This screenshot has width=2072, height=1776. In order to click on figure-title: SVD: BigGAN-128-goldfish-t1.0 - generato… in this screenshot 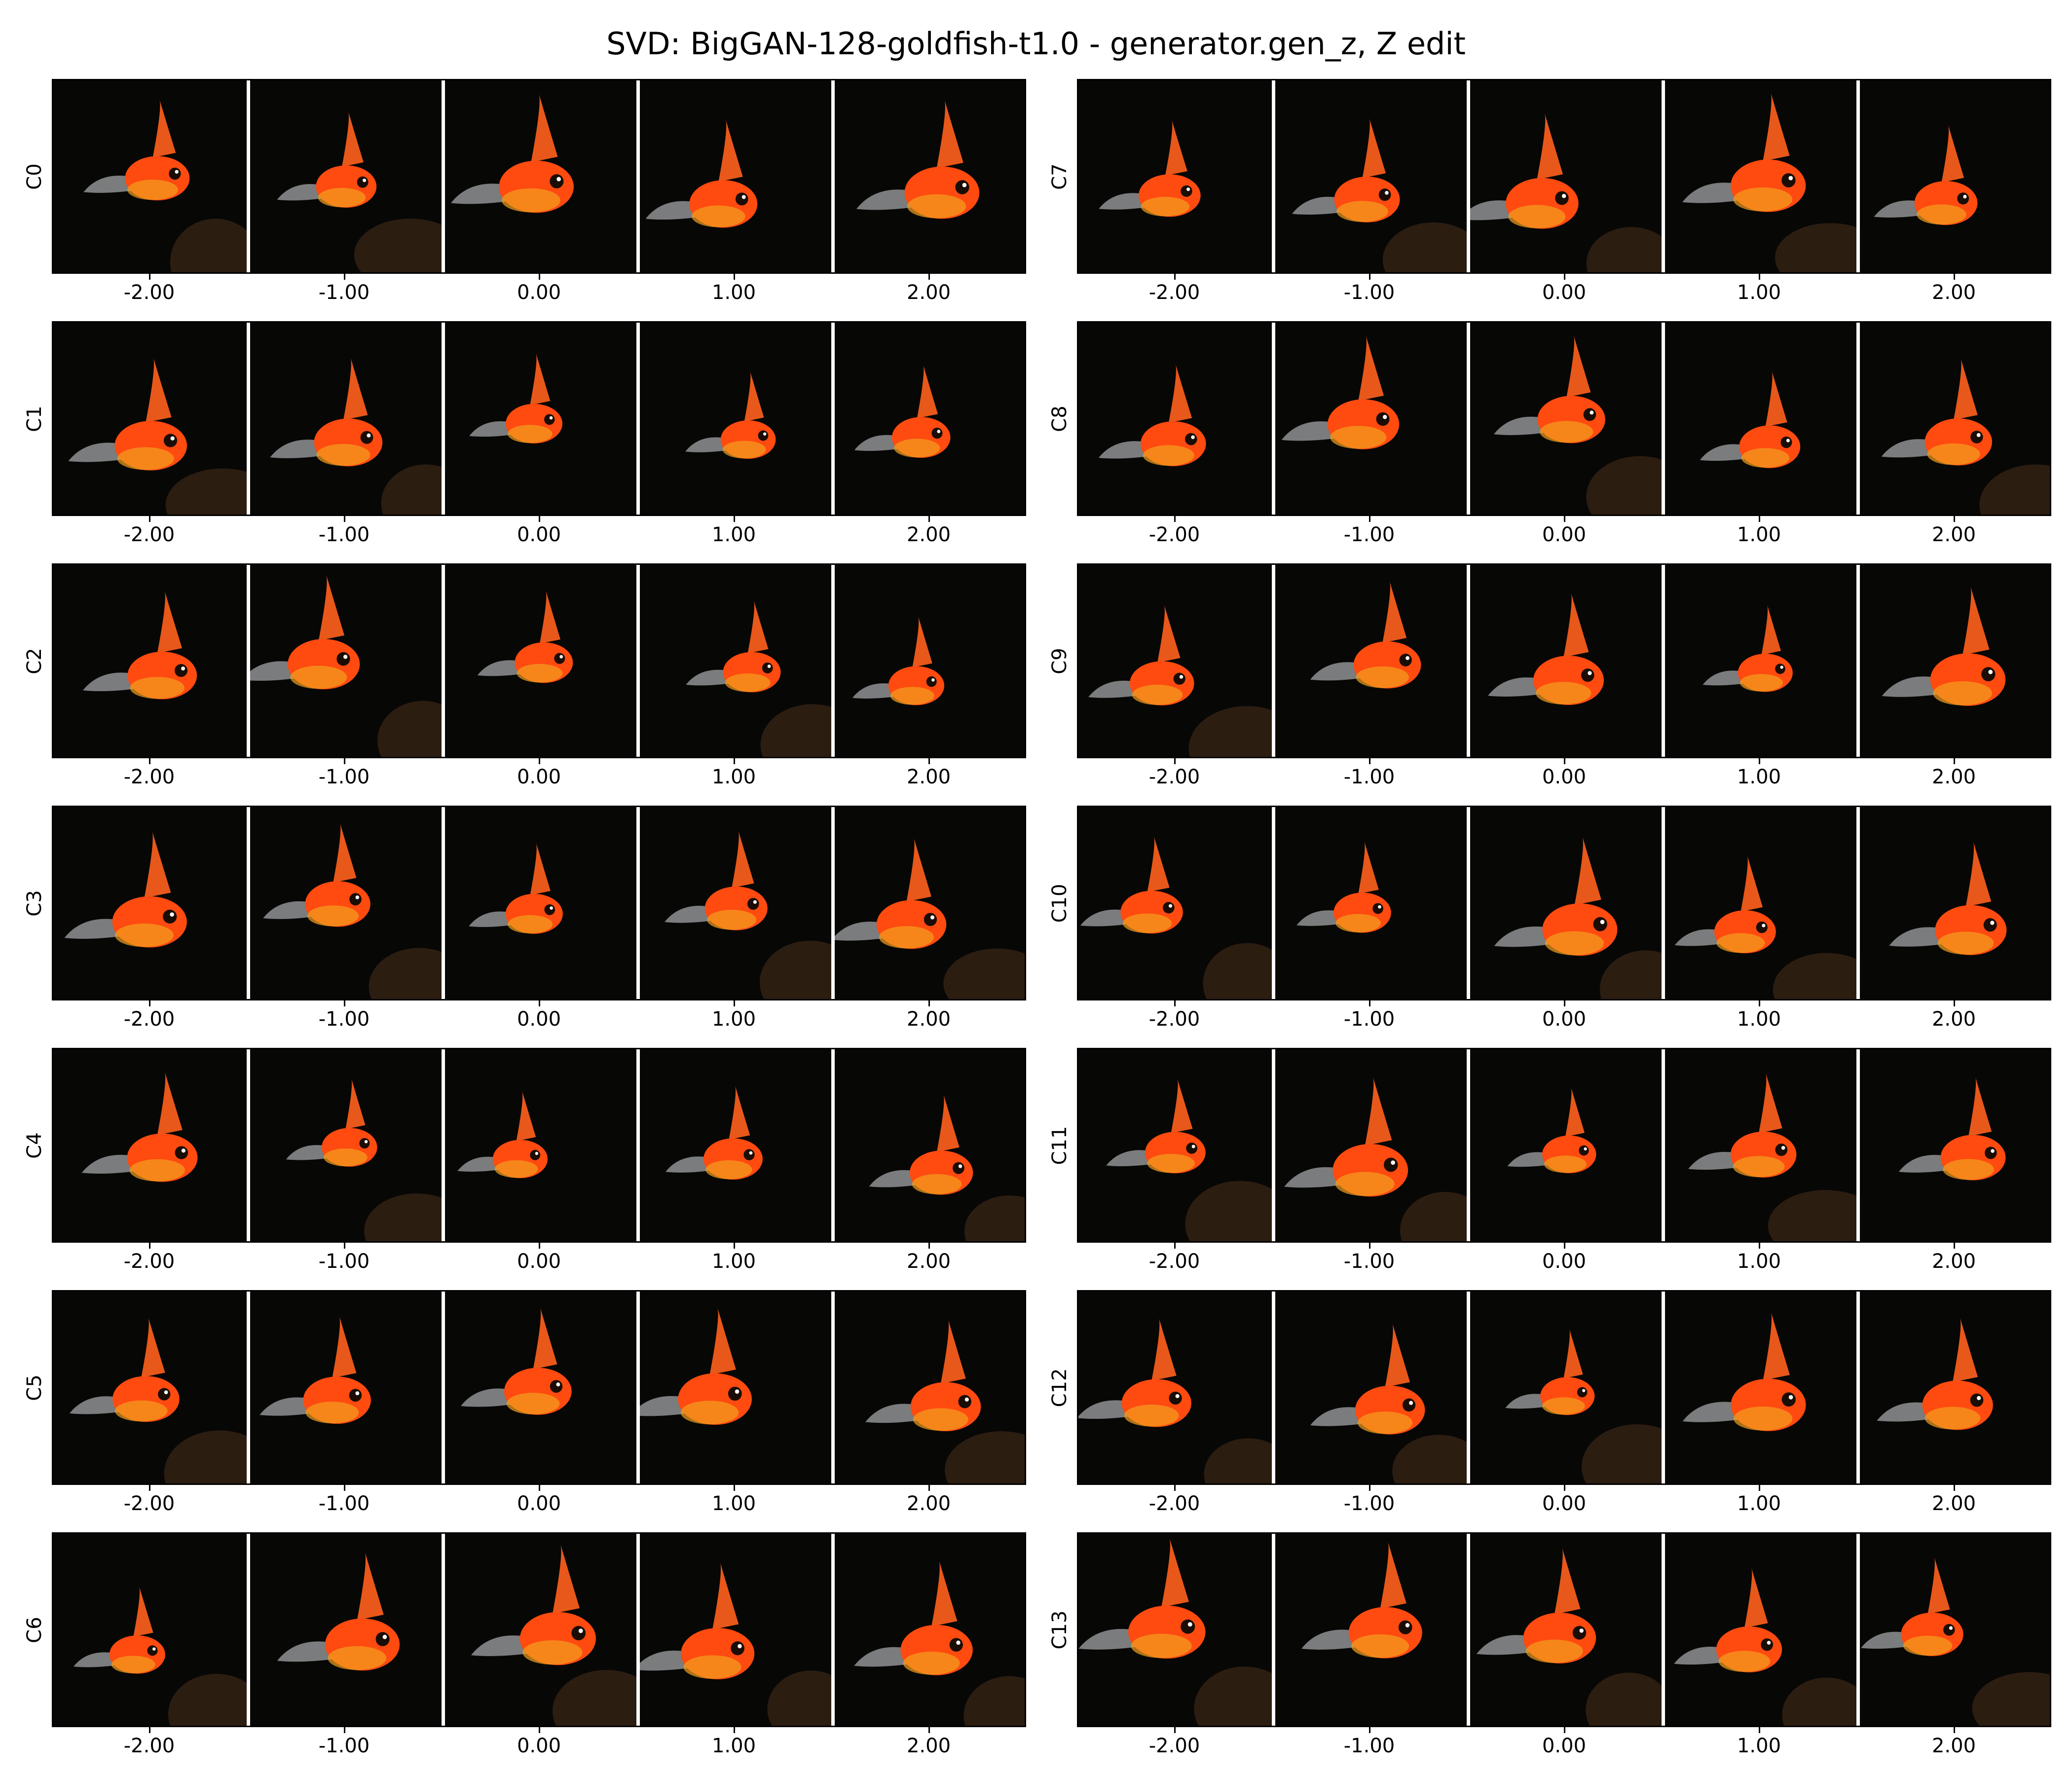, I will do `click(1036, 44)`.